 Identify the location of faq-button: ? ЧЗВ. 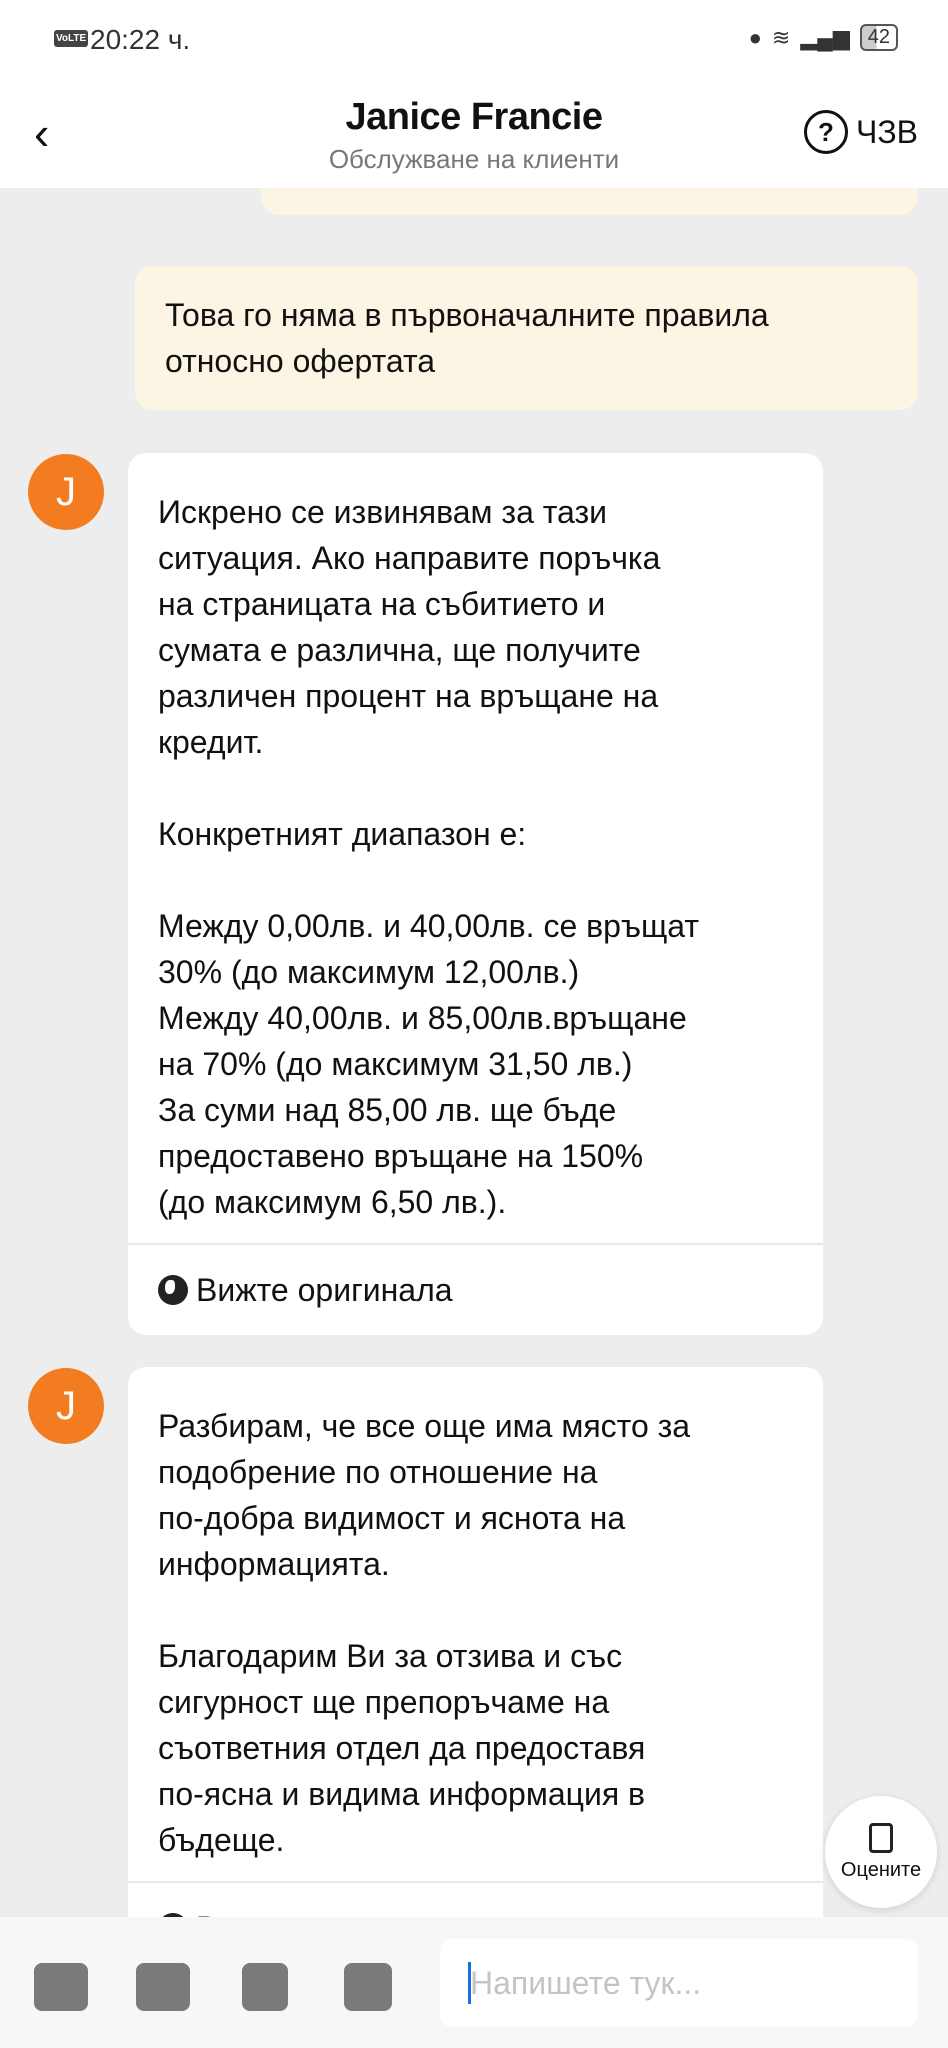
(861, 132).